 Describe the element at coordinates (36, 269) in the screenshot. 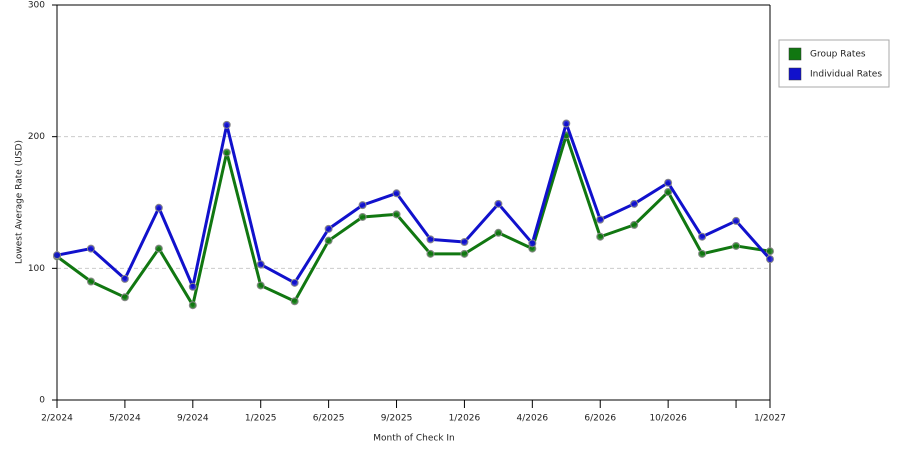

I see `y-tick-label: 100` at that location.